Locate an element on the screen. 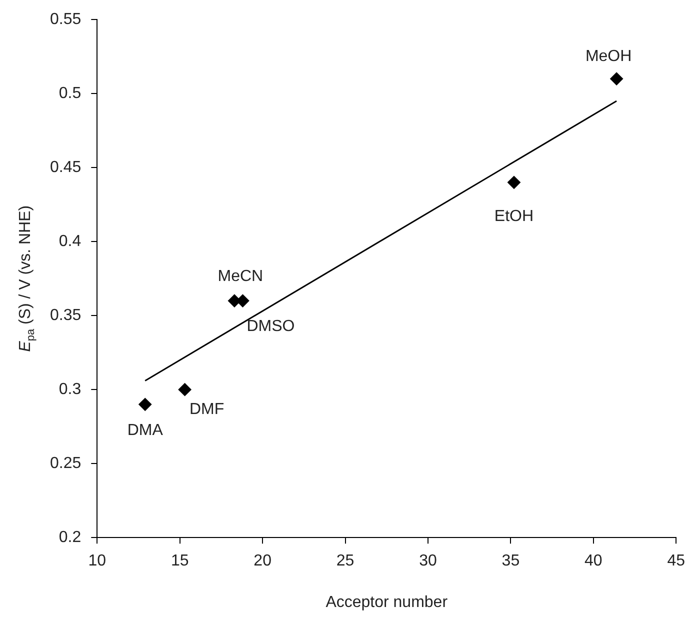 The image size is (693, 626). annotation: MeOH is located at coordinates (608, 57).